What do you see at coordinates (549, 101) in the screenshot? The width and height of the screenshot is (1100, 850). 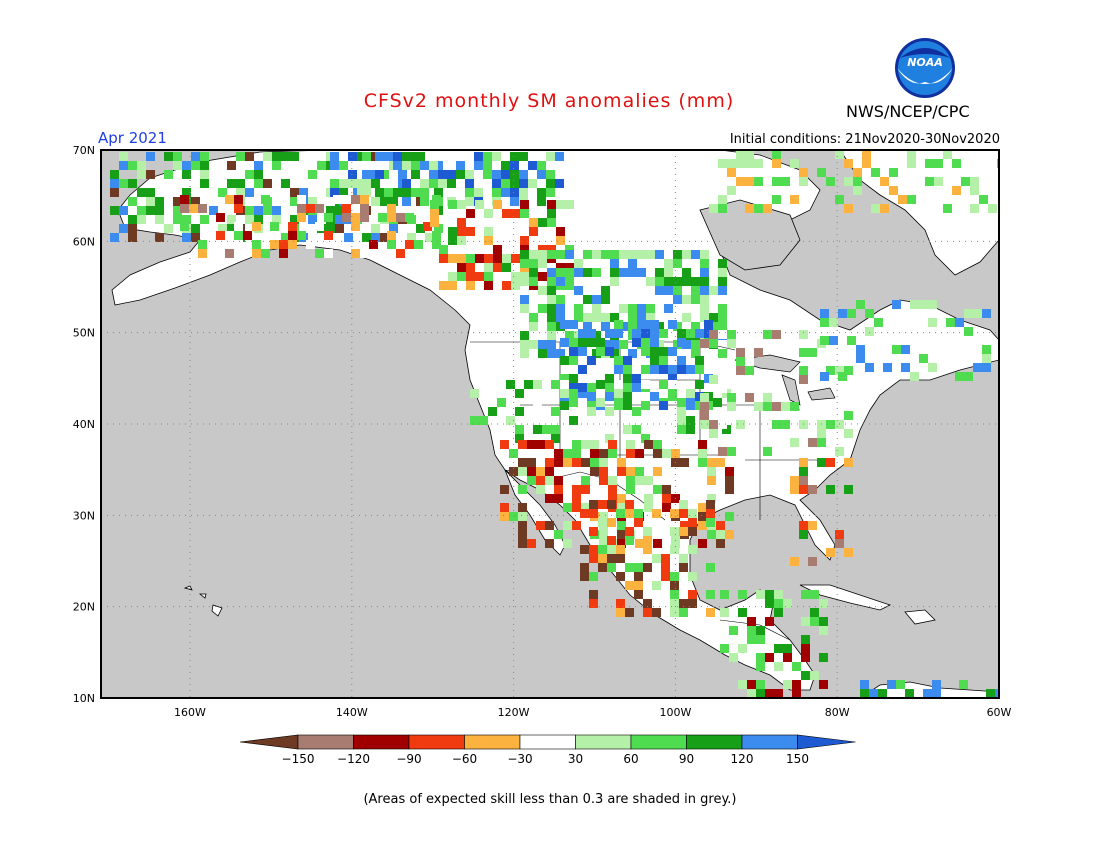 I see `map-title: CFSv2 monthly SM anomalies (mm)` at bounding box center [549, 101].